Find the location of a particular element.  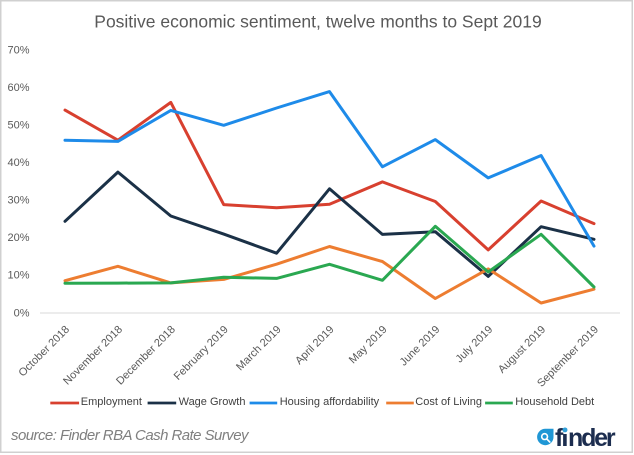

svg-text: Cost of Living is located at coordinates (448, 402).